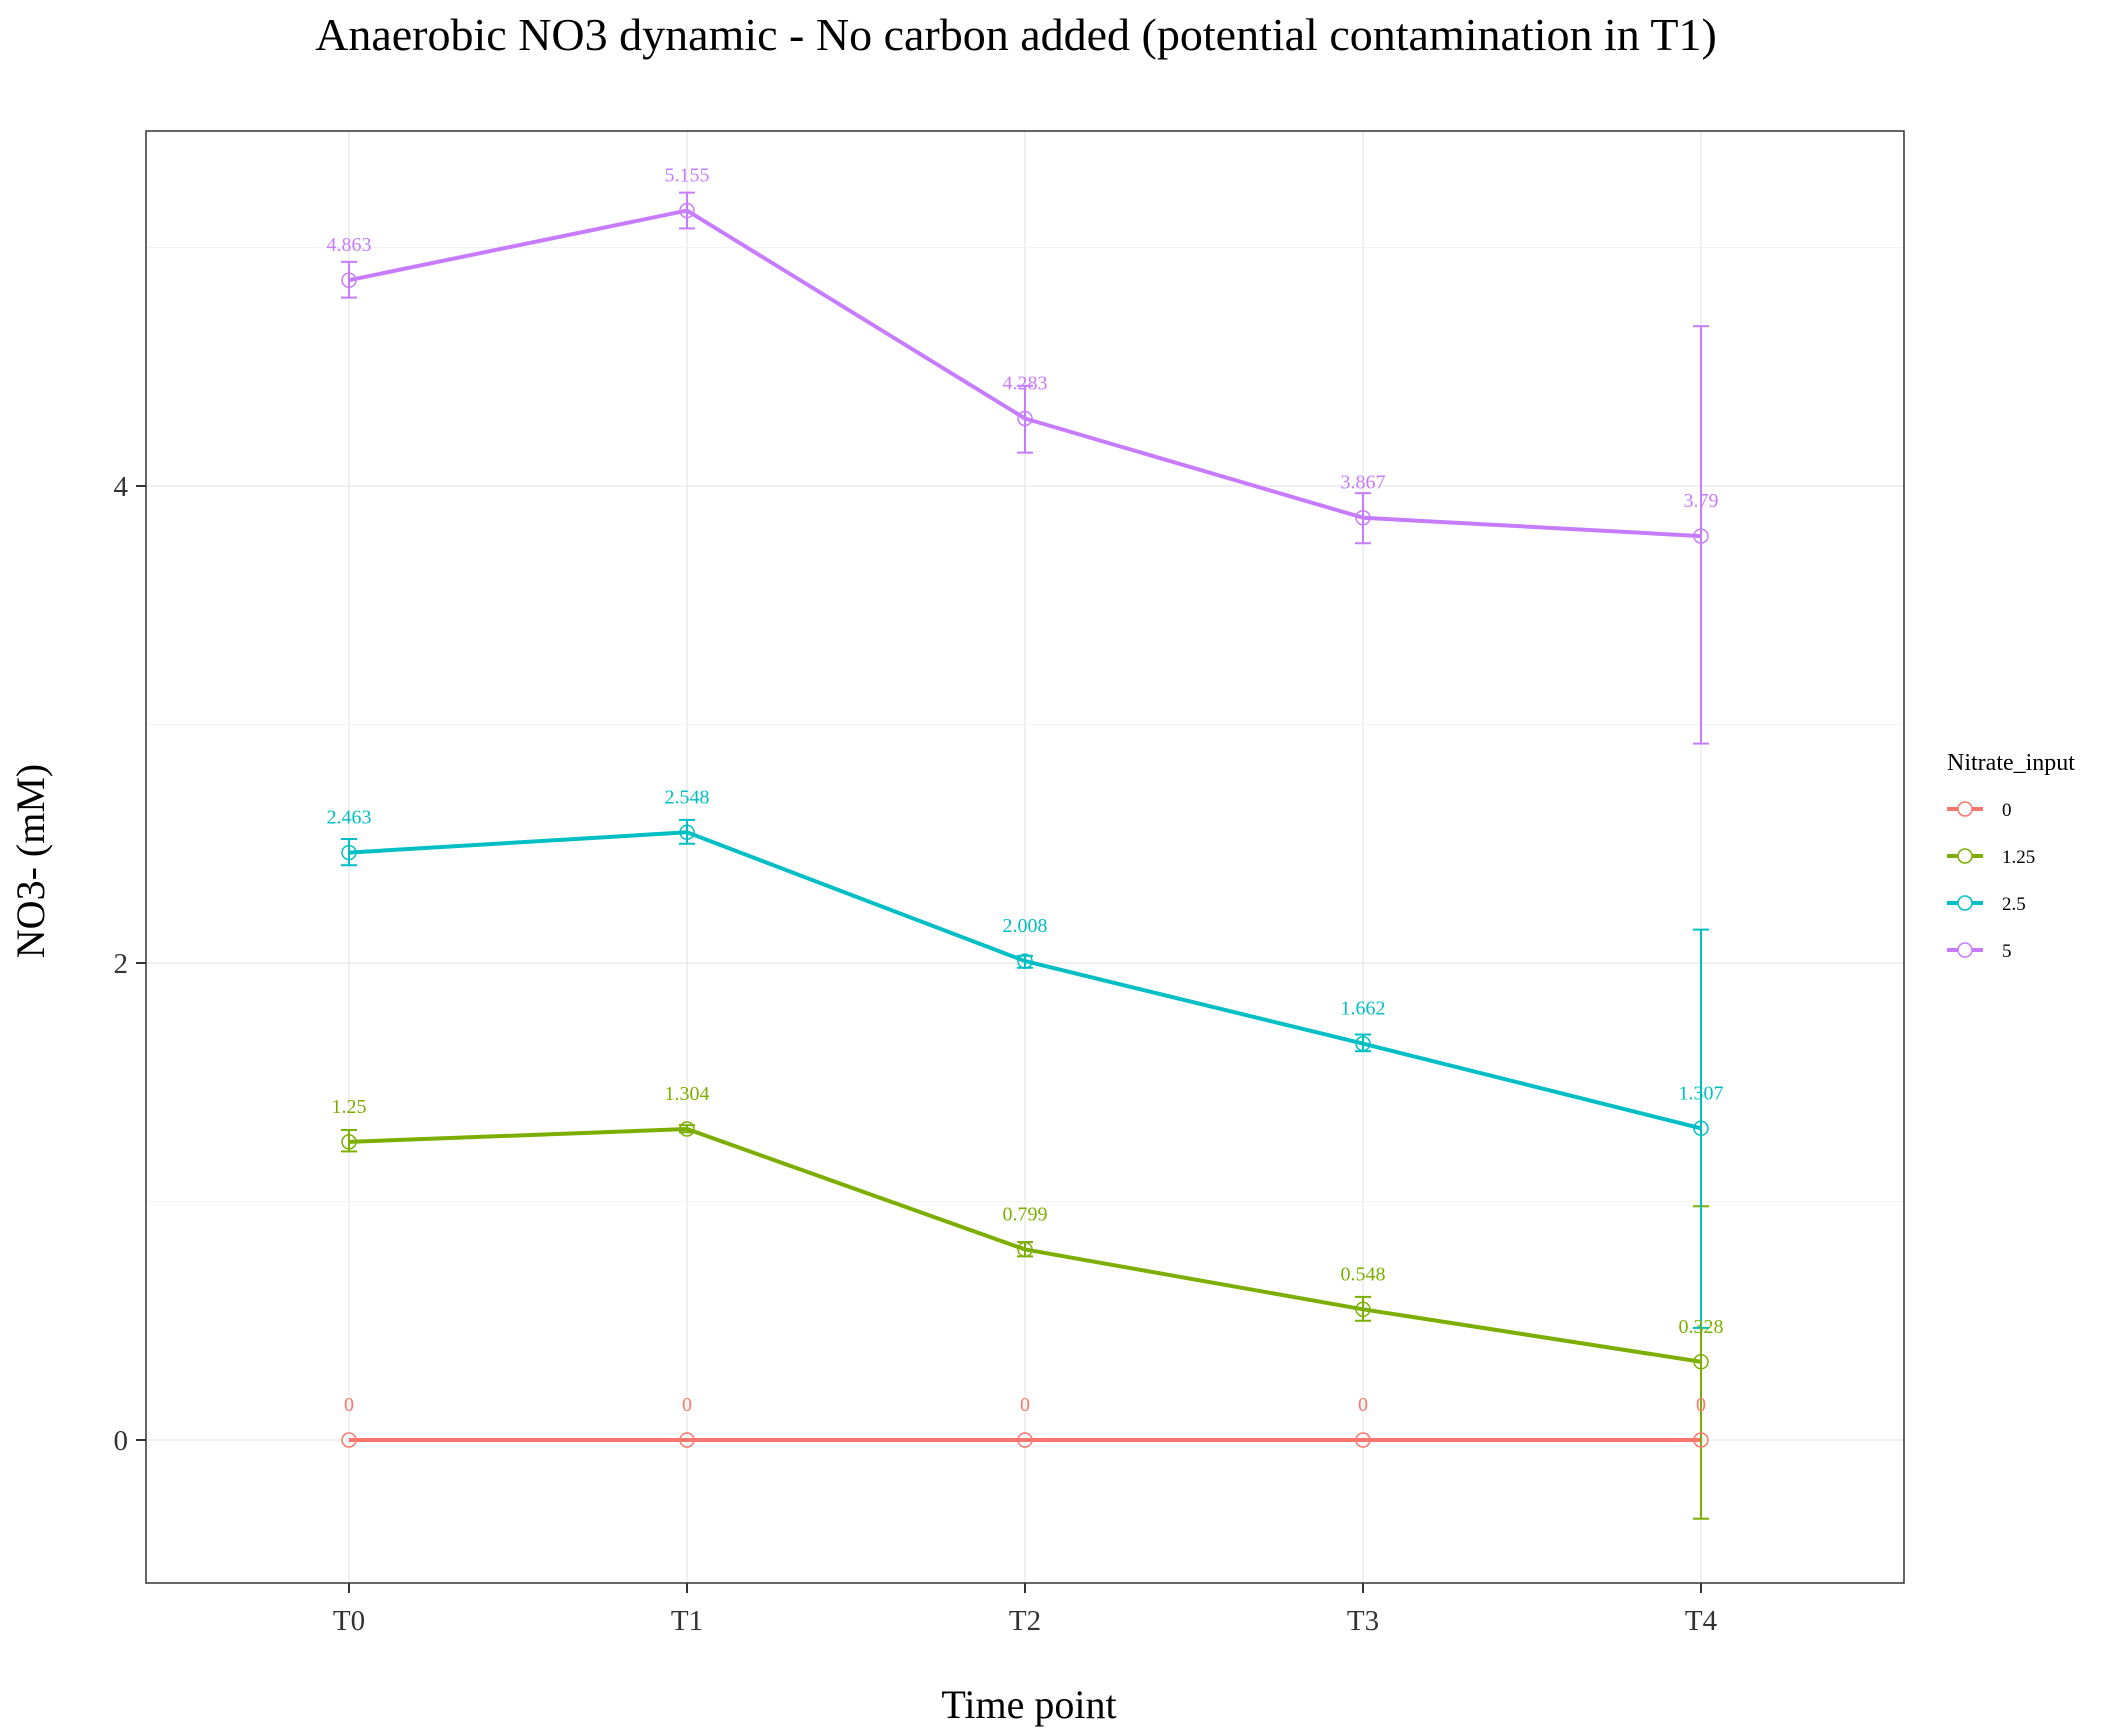 This screenshot has height=1728, width=2112. What do you see at coordinates (1701, 1621) in the screenshot?
I see `x-tick-label: T4` at bounding box center [1701, 1621].